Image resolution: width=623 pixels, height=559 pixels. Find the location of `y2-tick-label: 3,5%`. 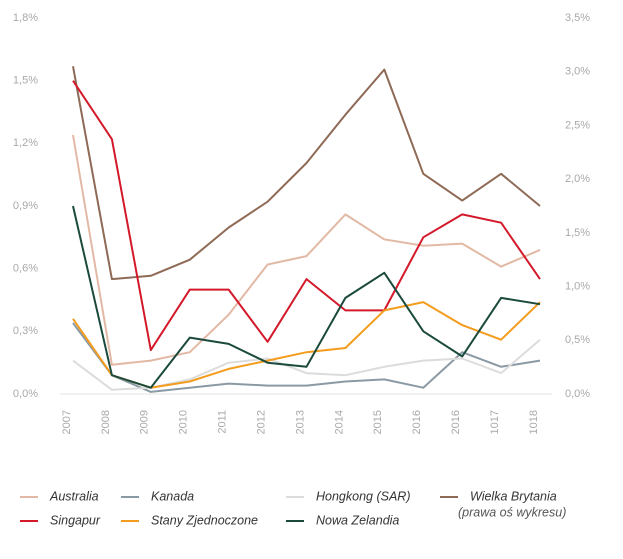

y2-tick-label: 3,5% is located at coordinates (577, 18).